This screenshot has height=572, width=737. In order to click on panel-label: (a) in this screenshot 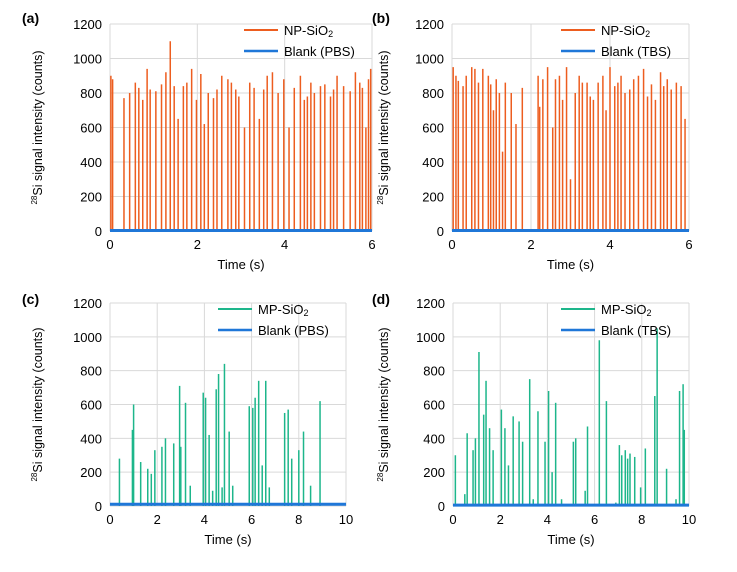, I will do `click(30, 18)`.